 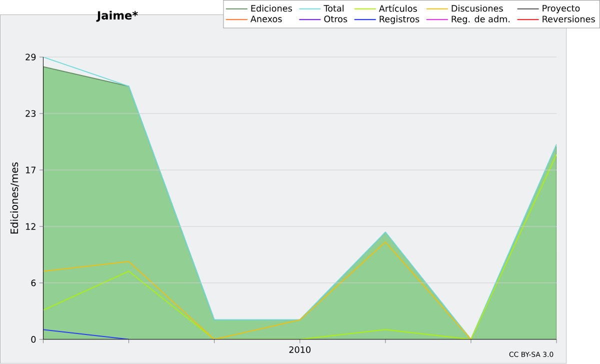 What do you see at coordinates (33, 283) in the screenshot?
I see `y-tick-label: 6` at bounding box center [33, 283].